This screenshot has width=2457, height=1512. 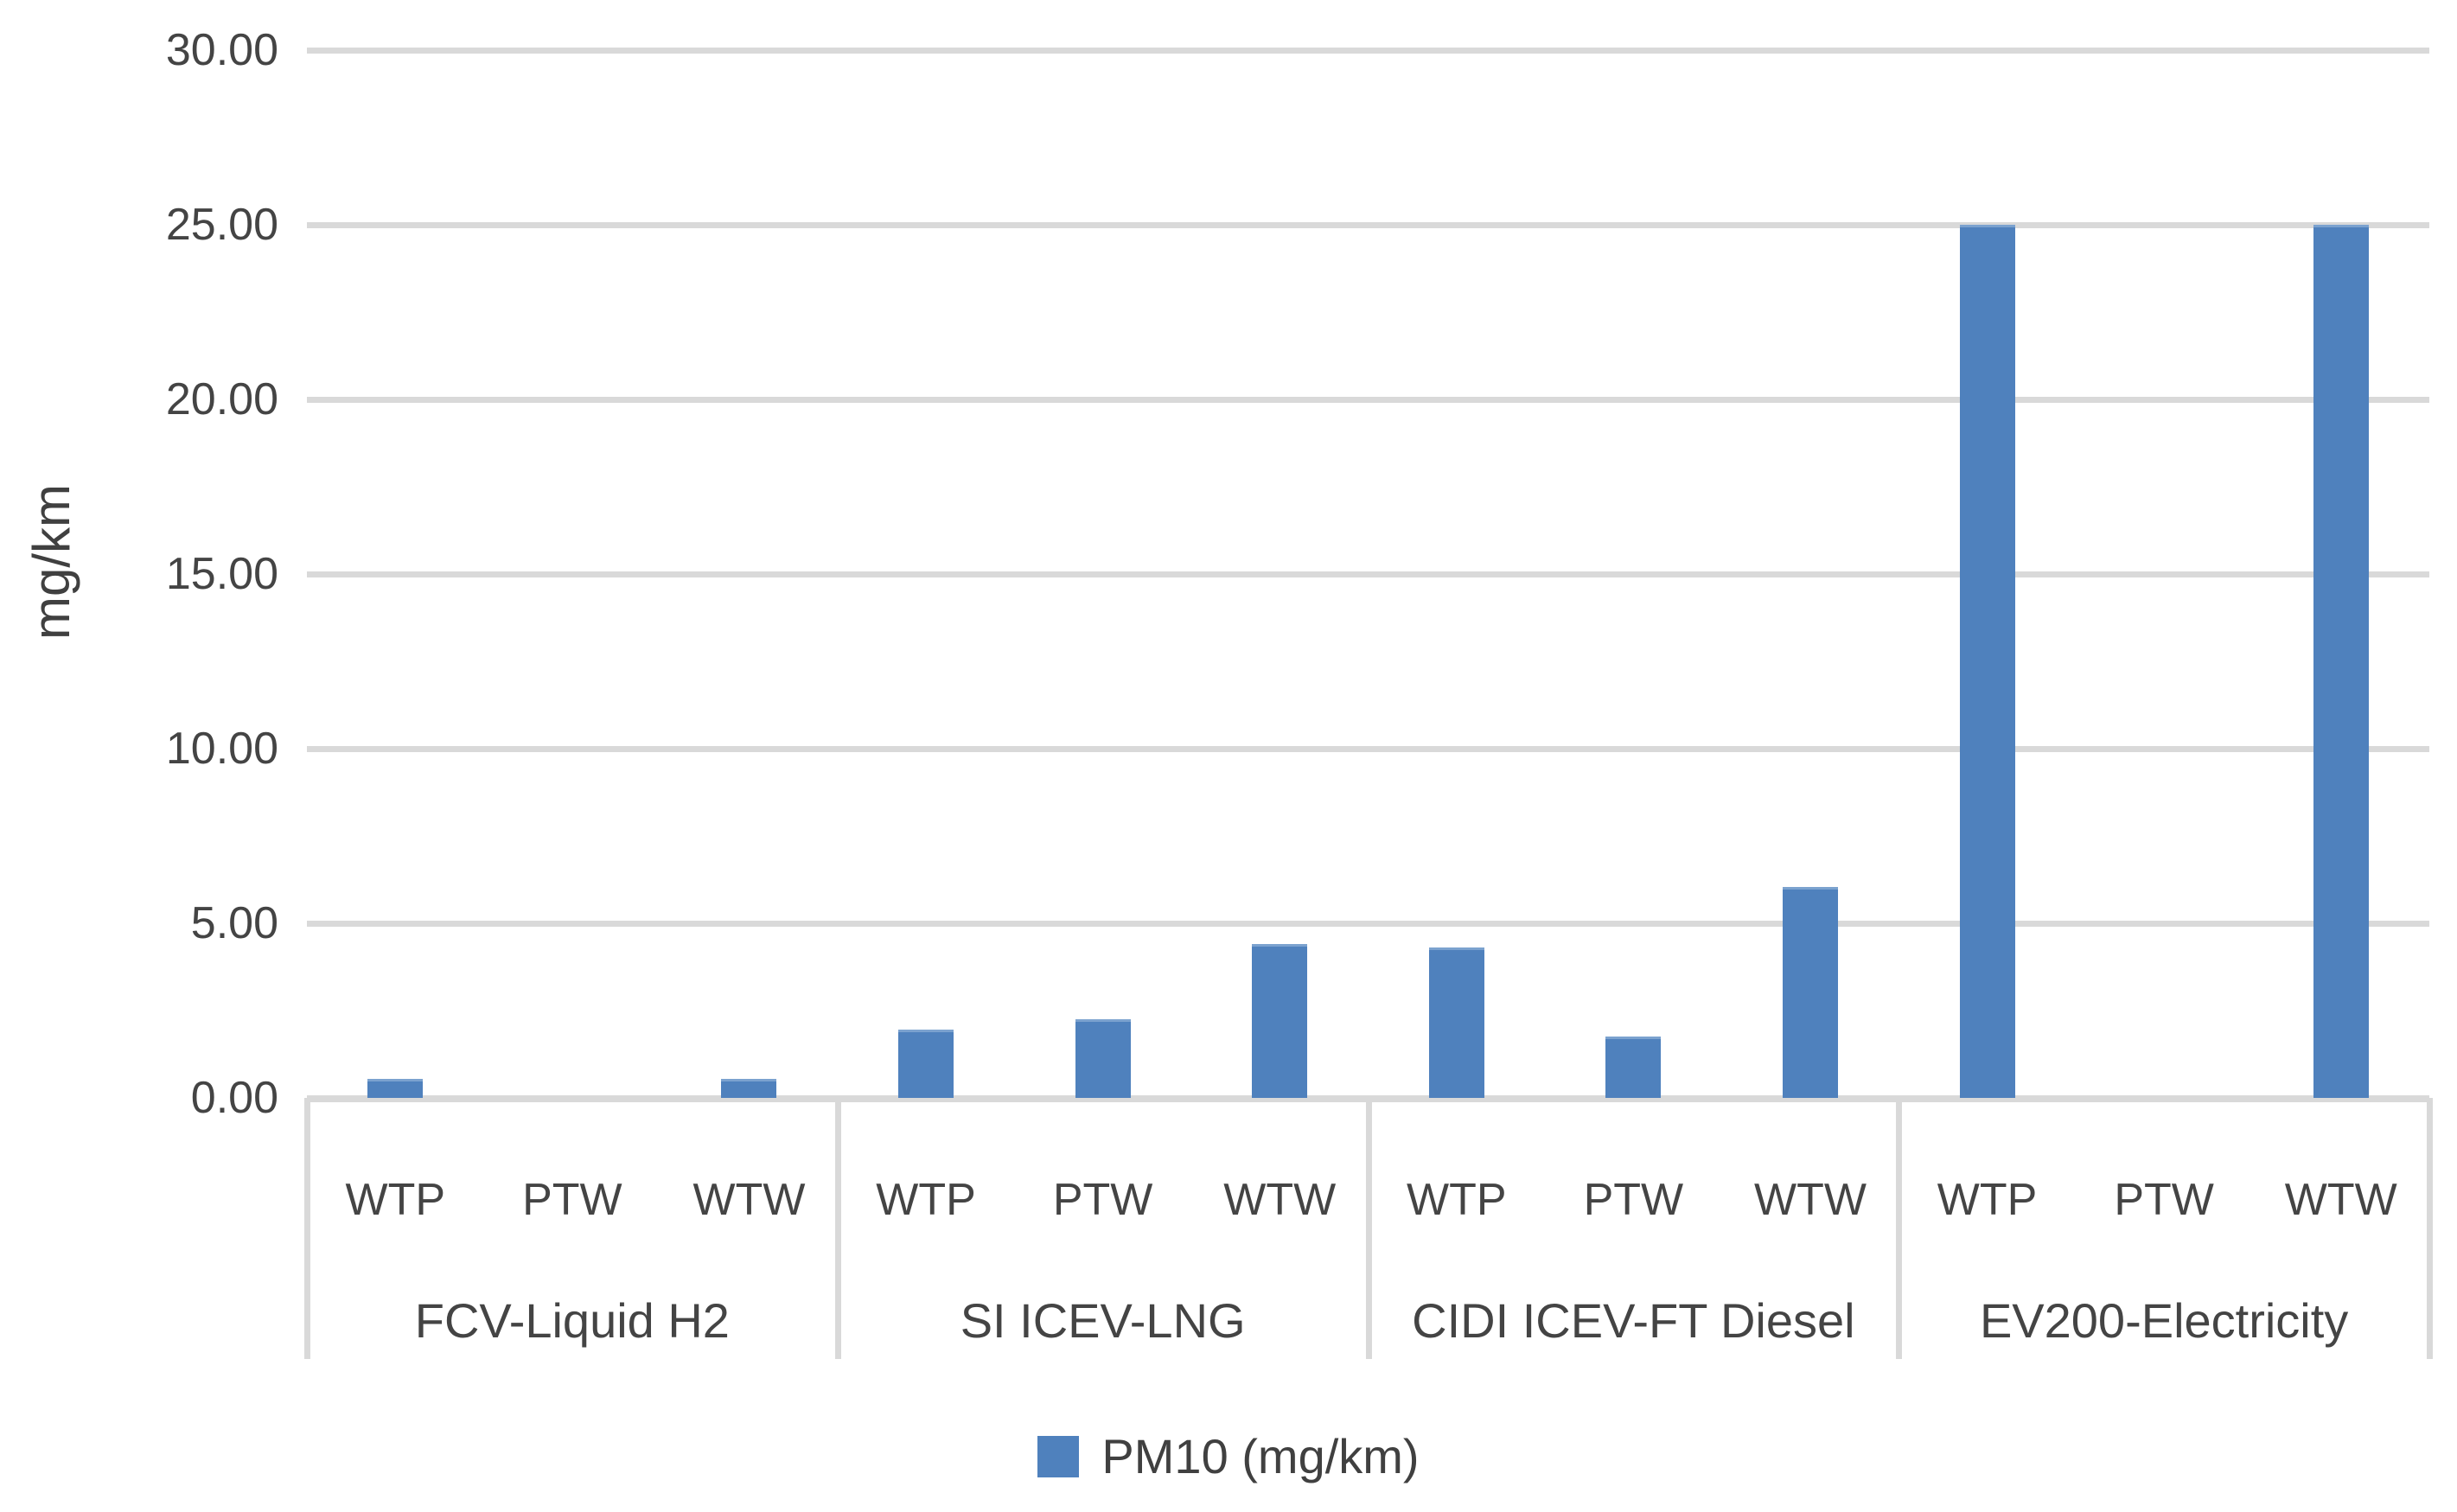 What do you see at coordinates (2340, 1200) in the screenshot?
I see `sub-category-label-EV200-Electricity-WTW: WTW` at bounding box center [2340, 1200].